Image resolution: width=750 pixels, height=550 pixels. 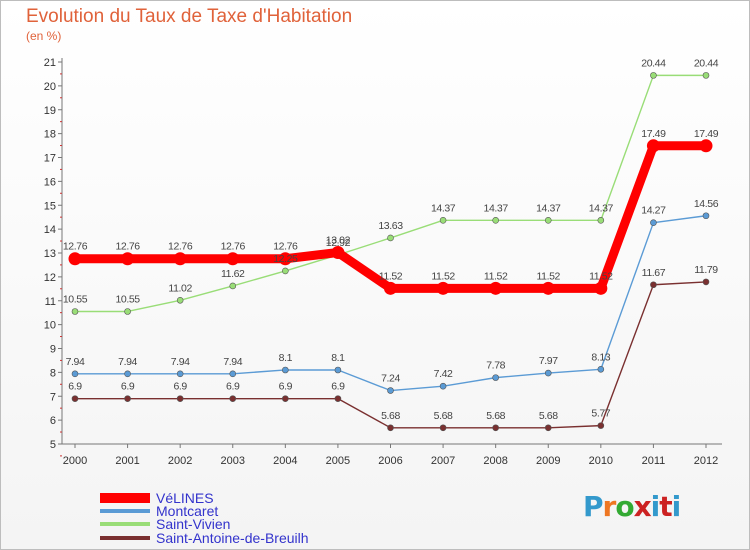 I want to click on data-label: 13.02, so click(x=338, y=241).